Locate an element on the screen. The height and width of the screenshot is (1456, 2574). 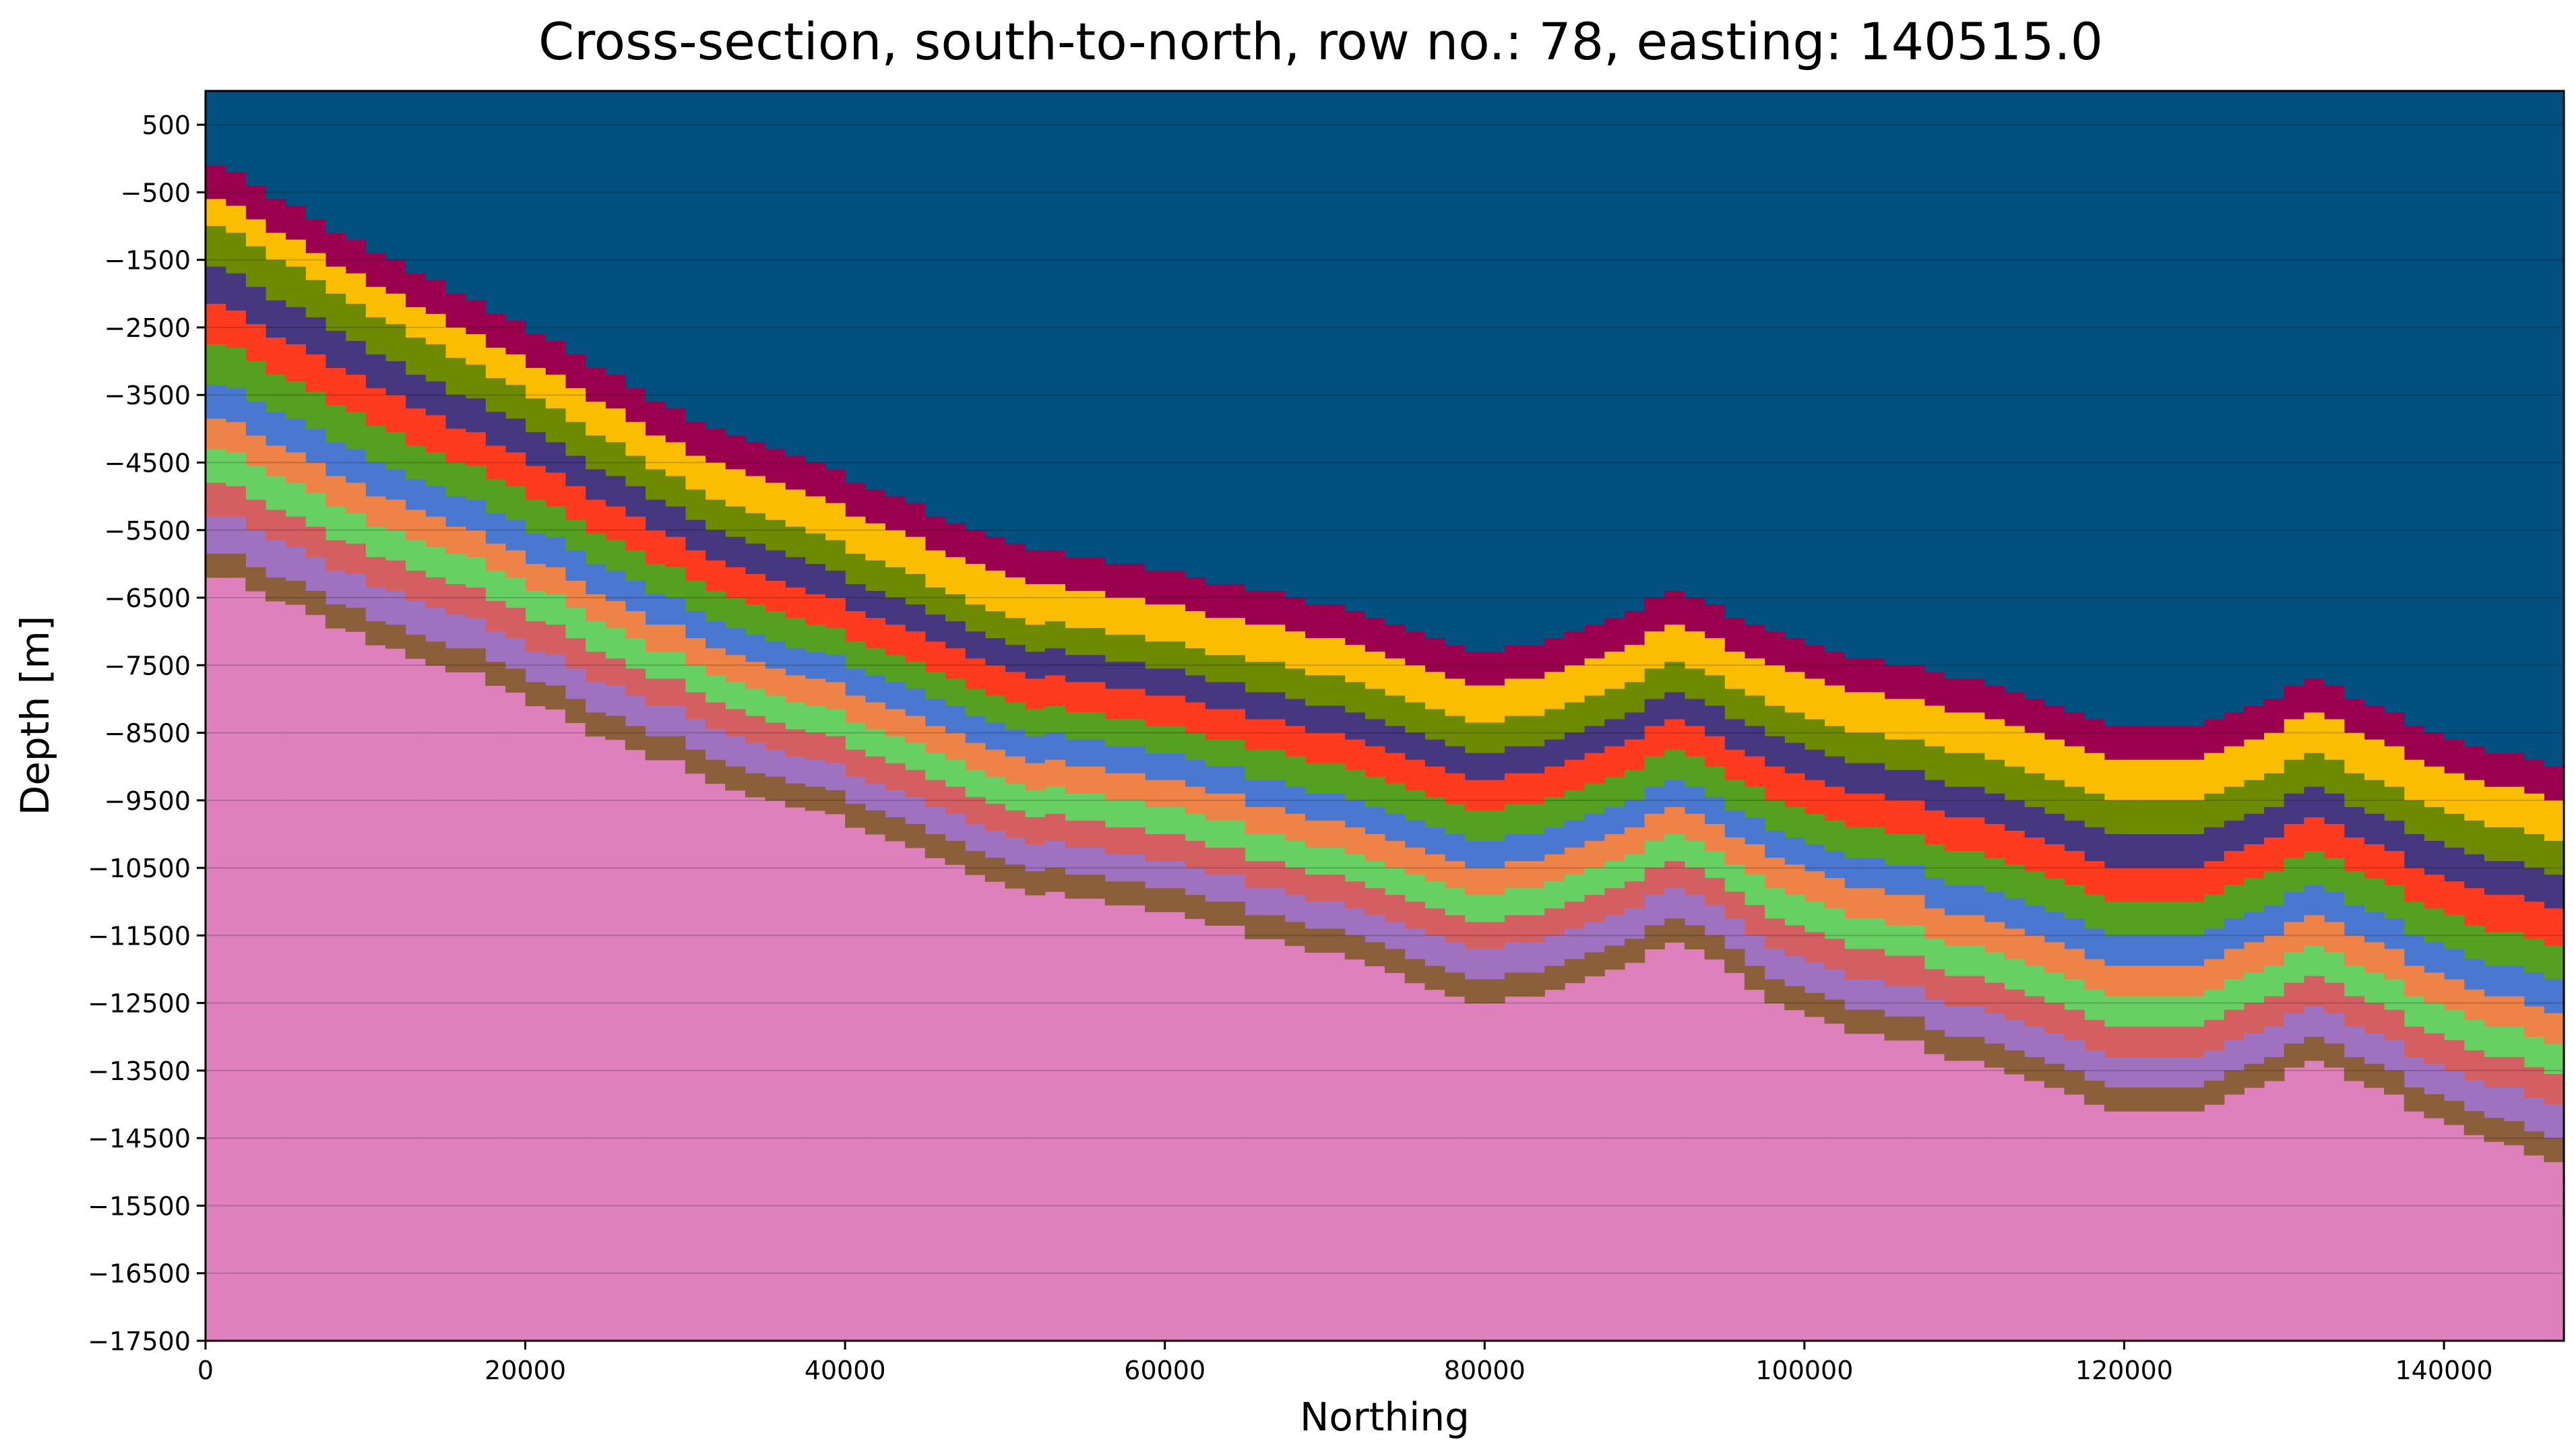
x-tick-label: 100000 is located at coordinates (1804, 1370).